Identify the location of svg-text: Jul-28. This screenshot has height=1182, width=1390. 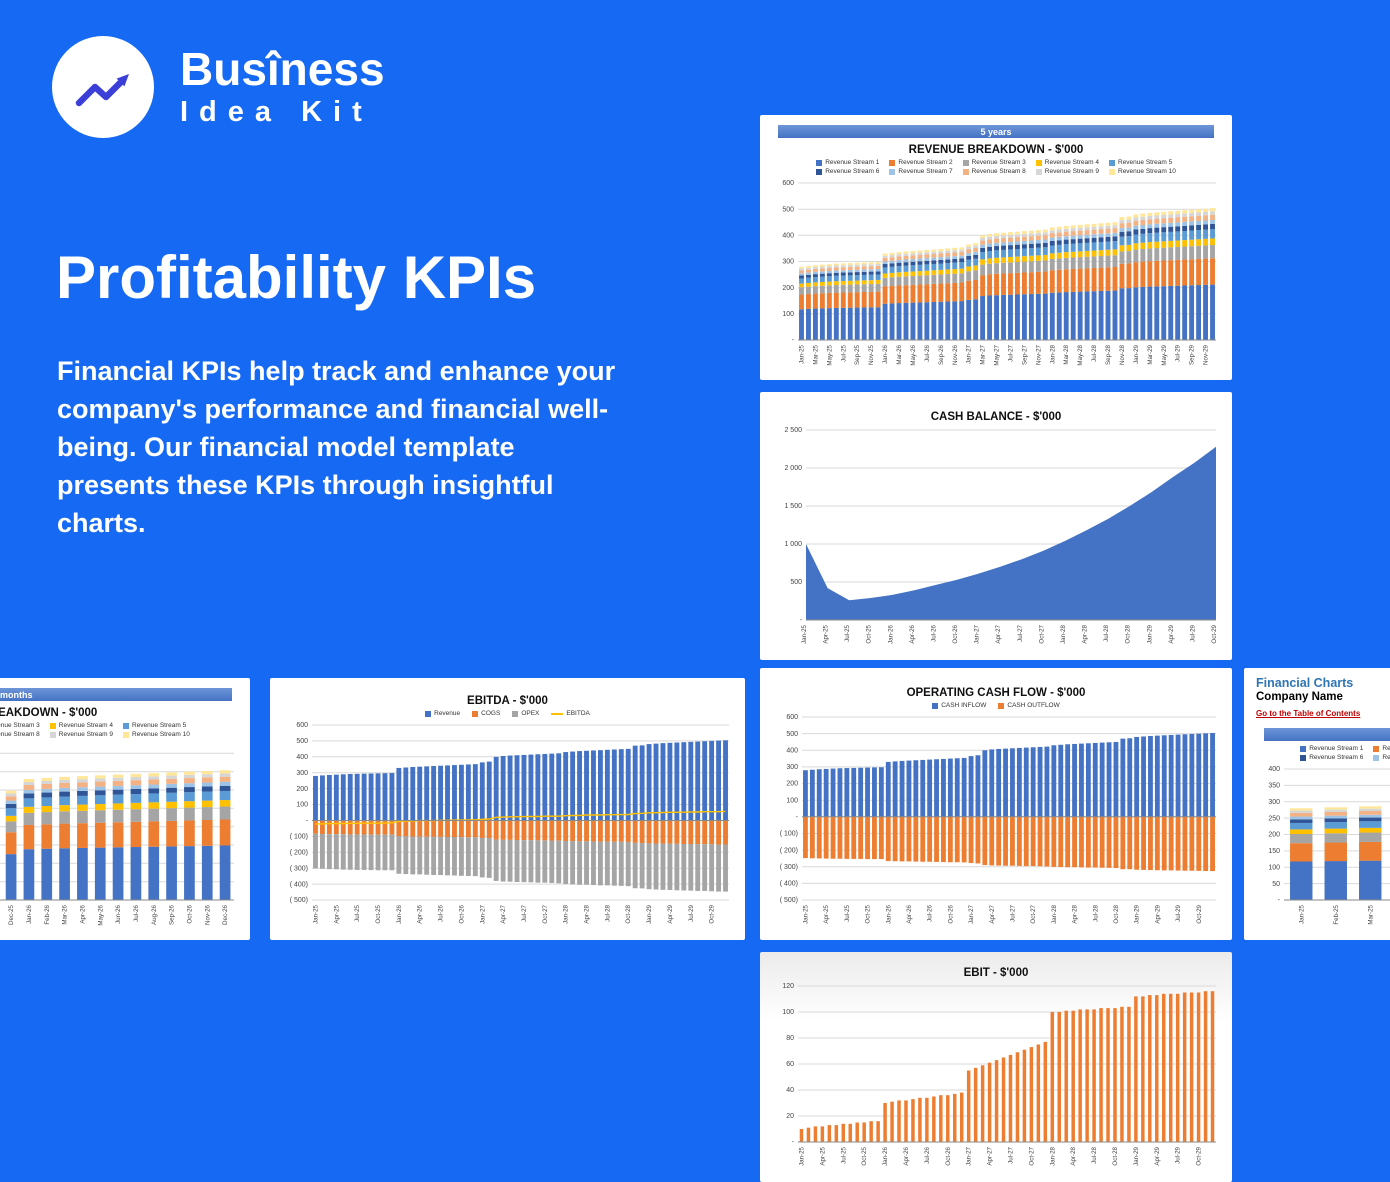
(1106, 632).